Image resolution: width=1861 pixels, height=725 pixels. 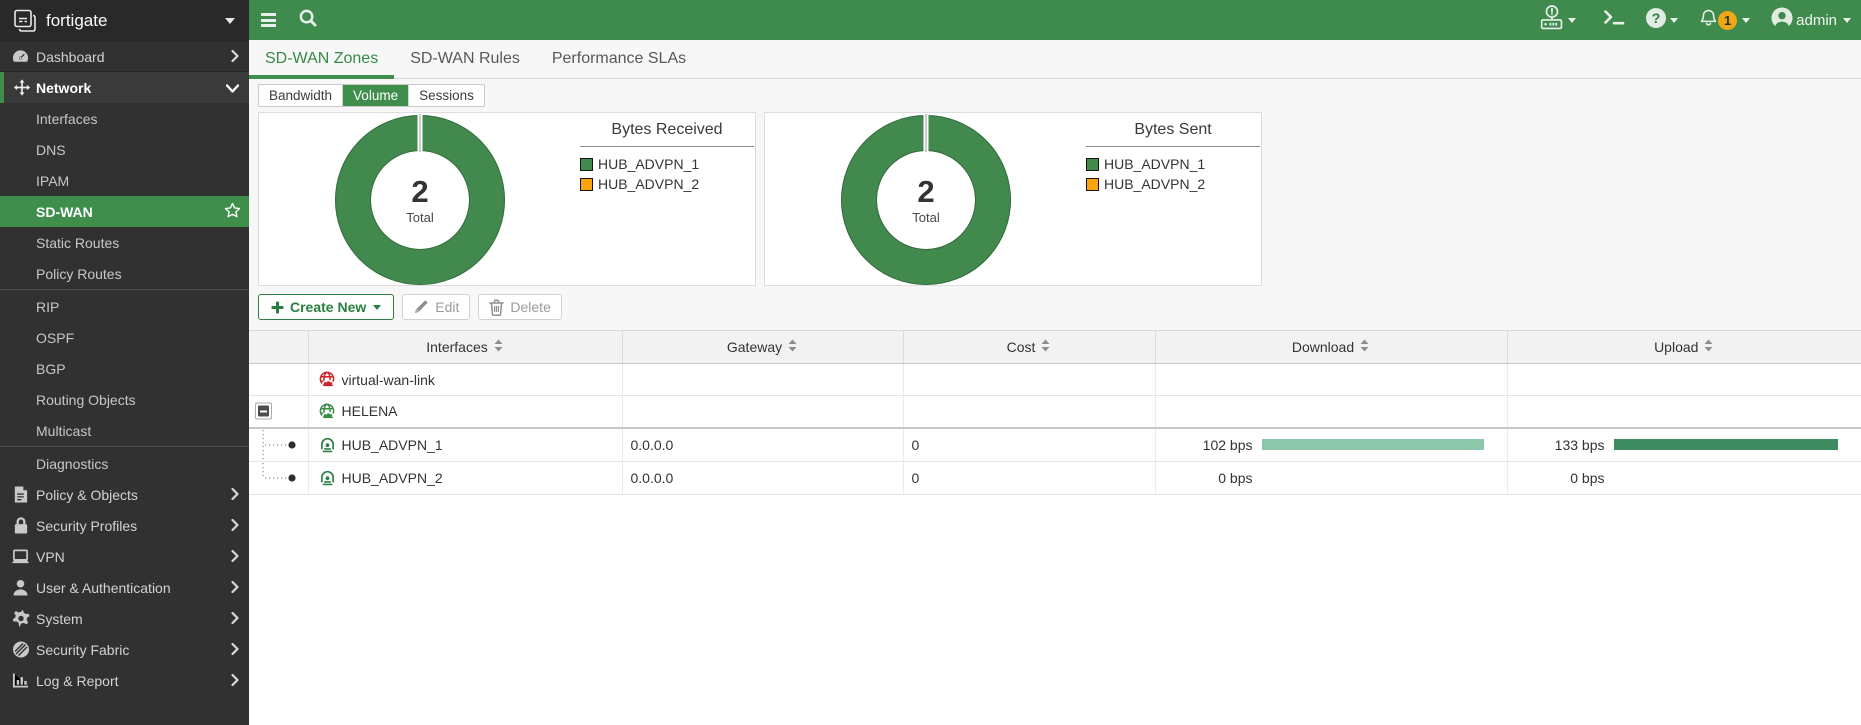 I want to click on delete-button: Delete, so click(x=520, y=307).